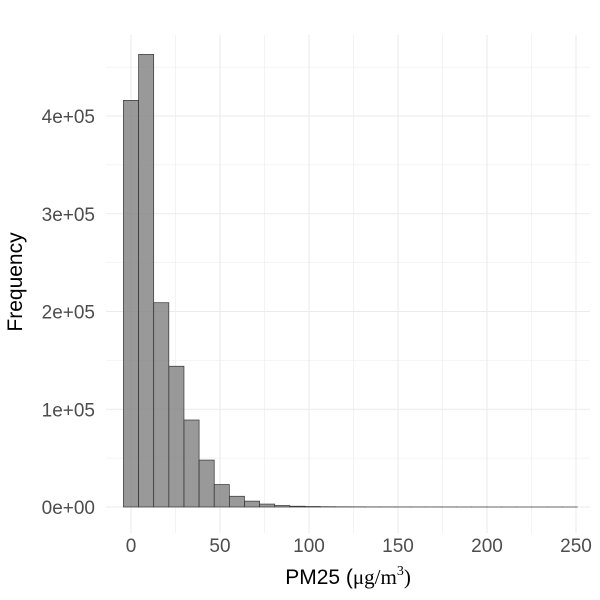 This screenshot has width=600, height=600. What do you see at coordinates (576, 546) in the screenshot?
I see `x-tick-label: 250` at bounding box center [576, 546].